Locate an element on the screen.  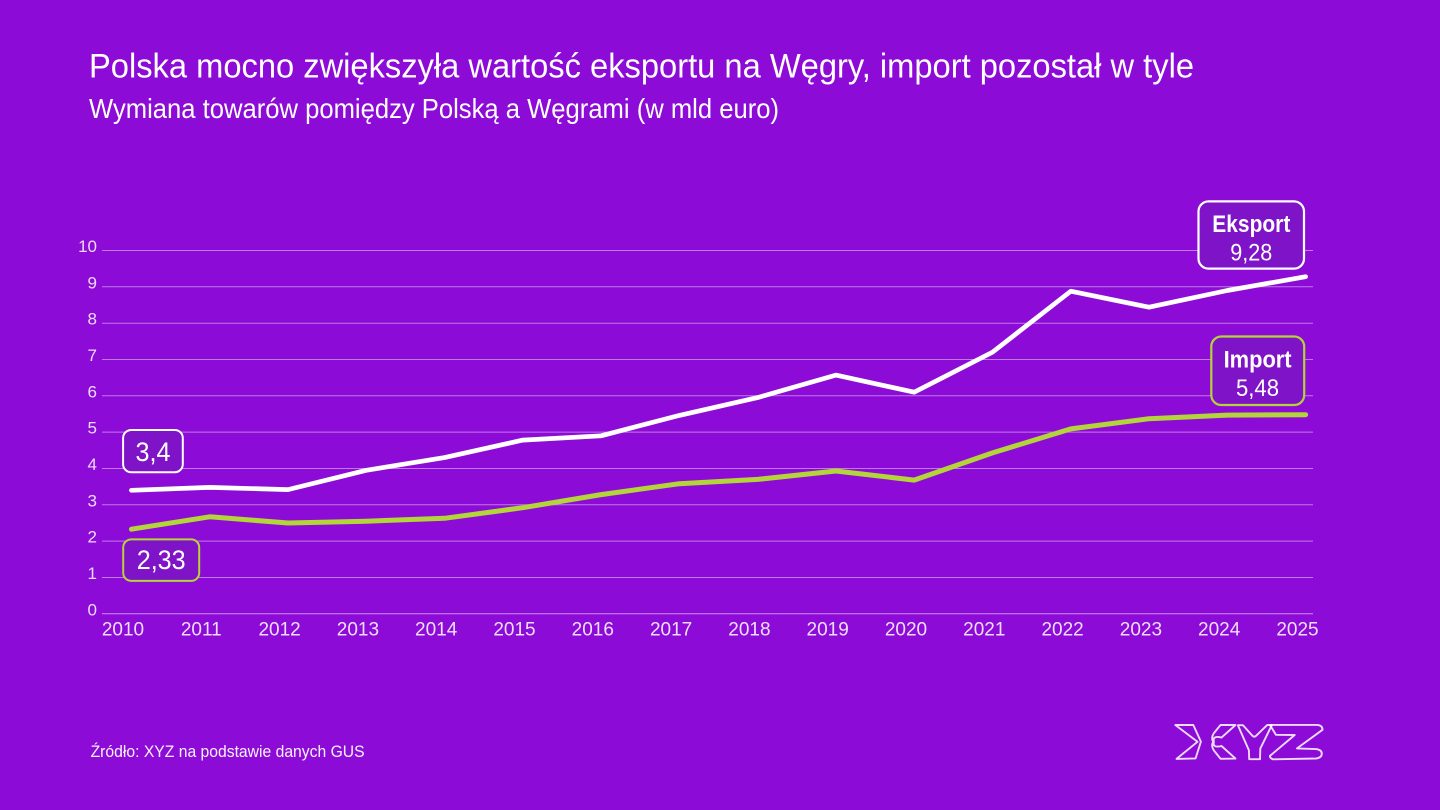
svg-text: 2013 is located at coordinates (358, 630).